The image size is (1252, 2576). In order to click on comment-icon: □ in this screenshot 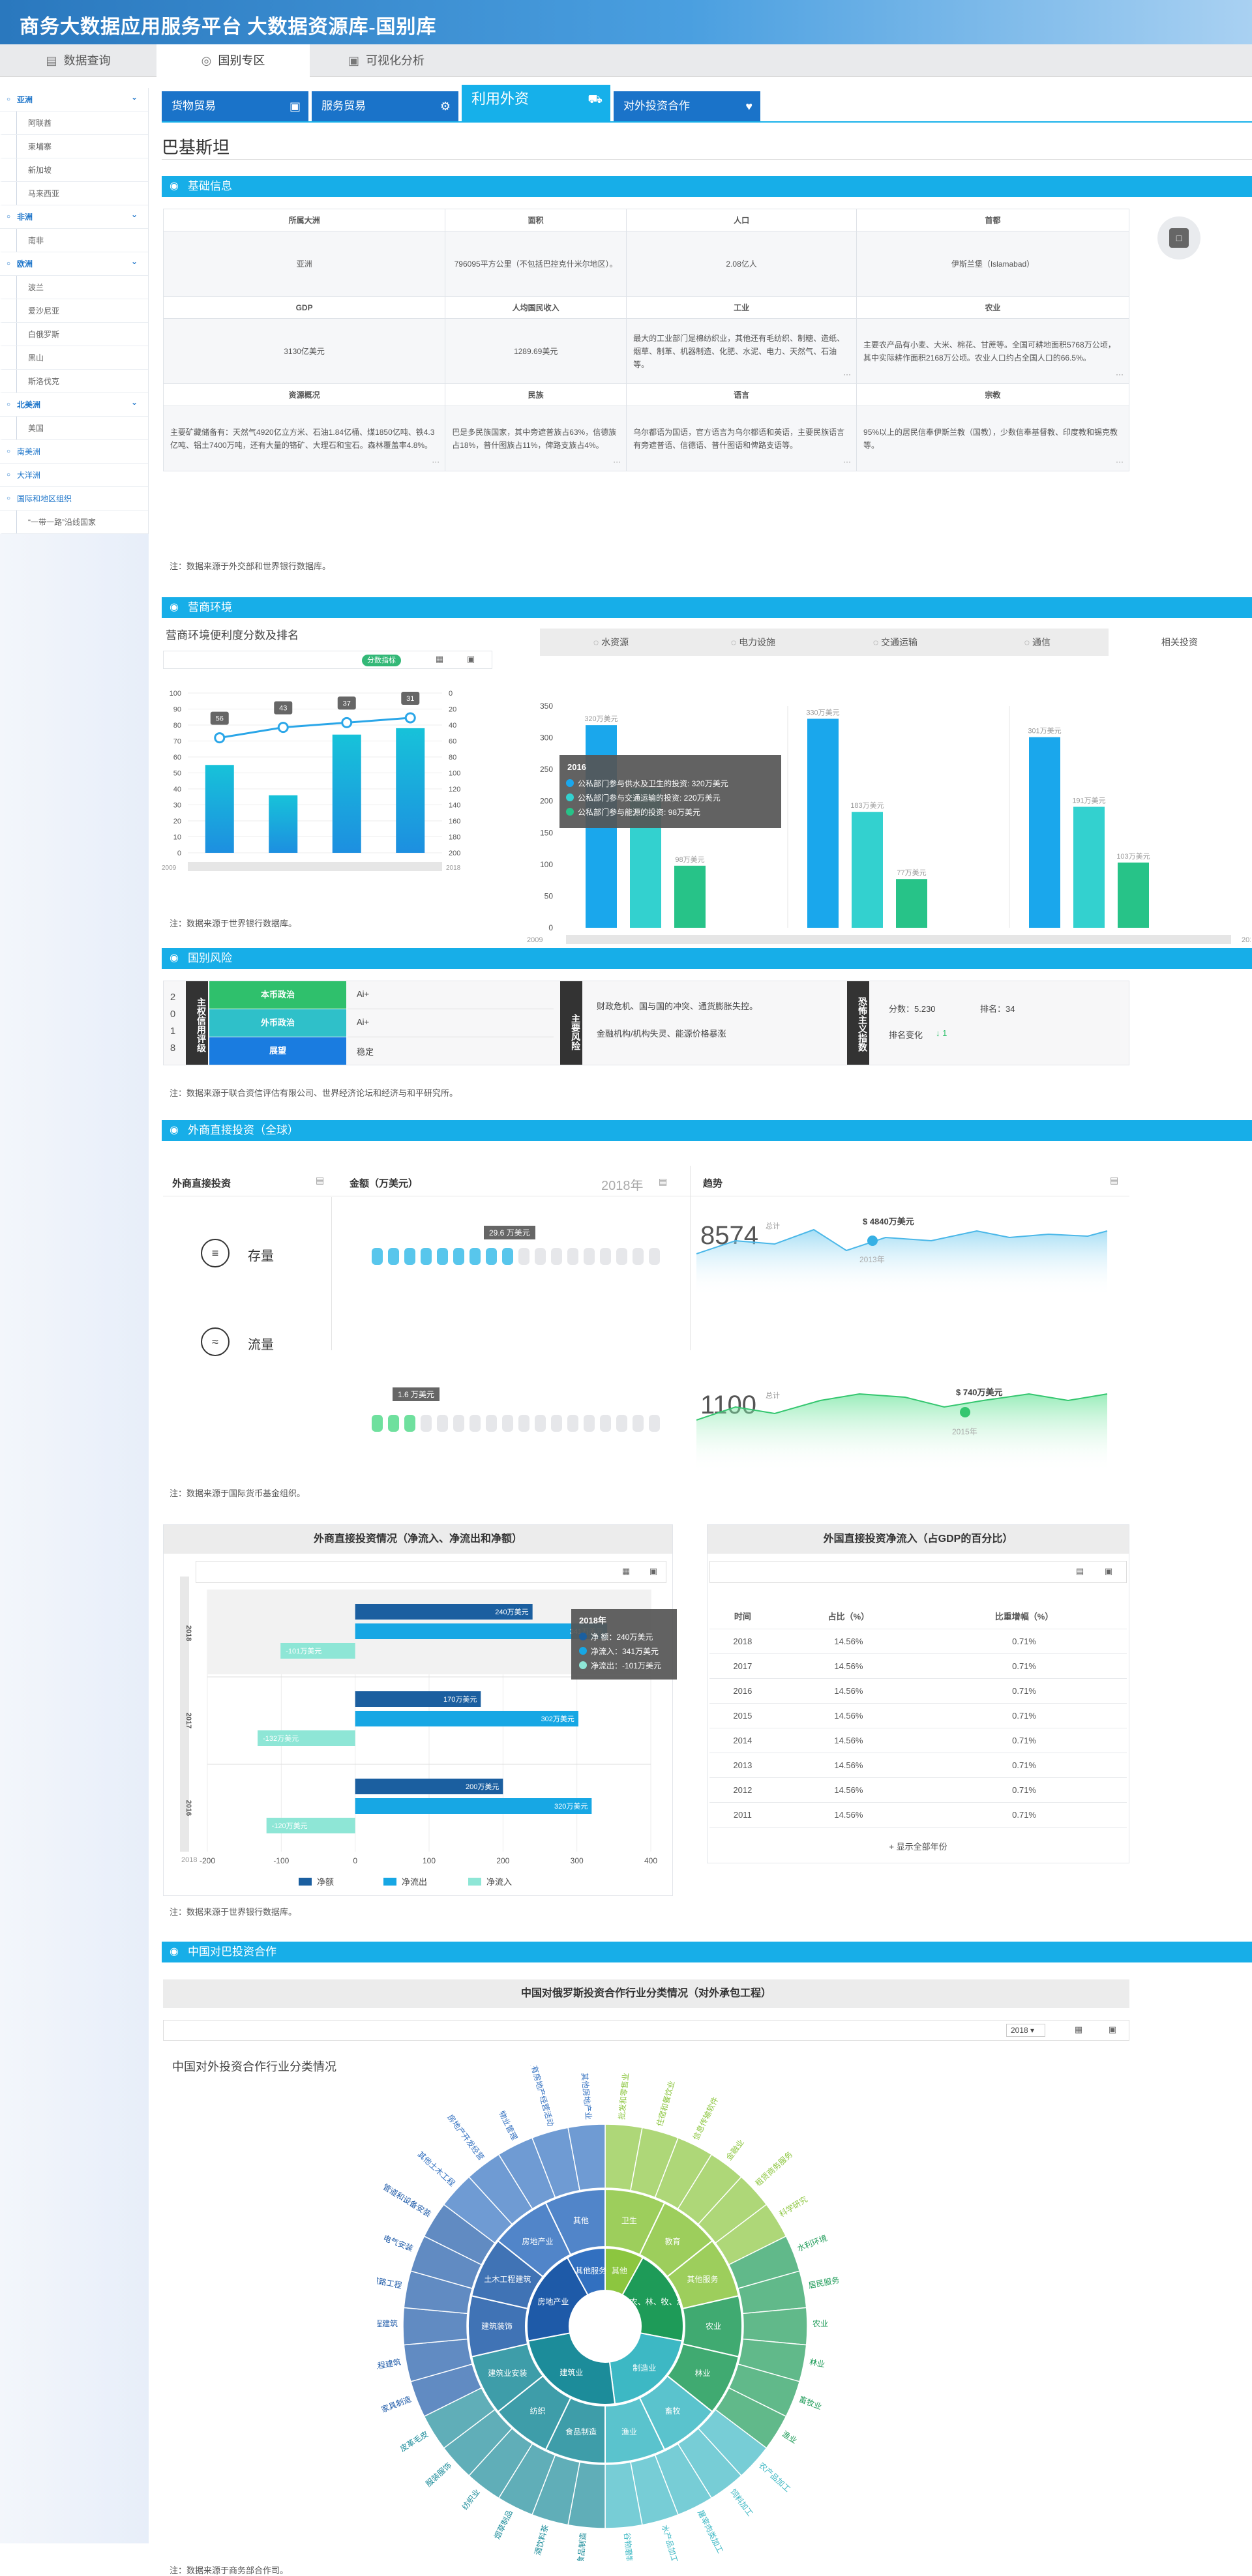, I will do `click(1179, 238)`.